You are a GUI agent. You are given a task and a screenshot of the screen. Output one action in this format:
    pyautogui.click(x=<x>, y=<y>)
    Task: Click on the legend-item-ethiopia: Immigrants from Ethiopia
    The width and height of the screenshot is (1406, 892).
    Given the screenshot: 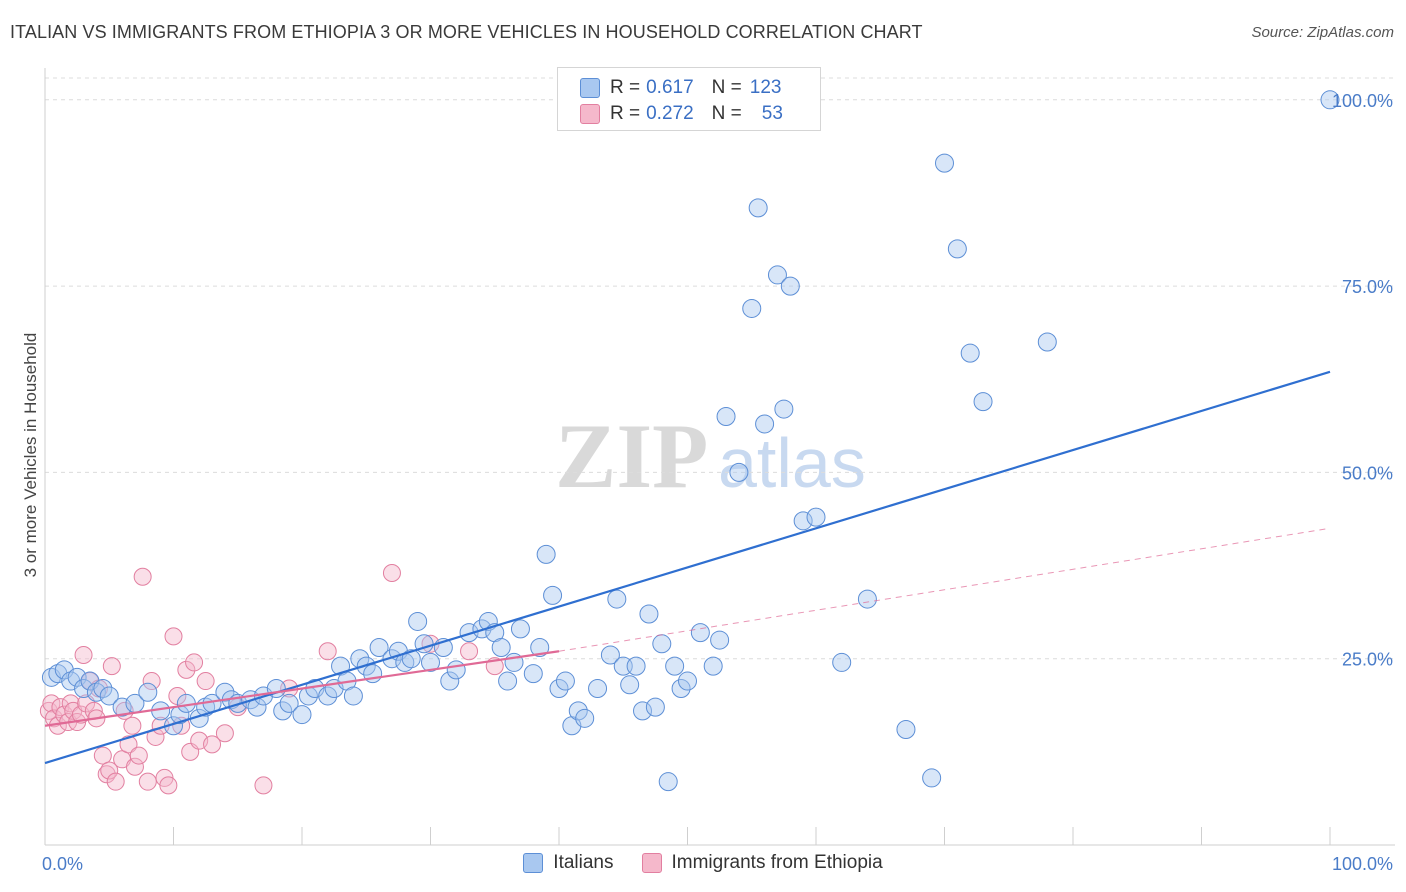 What is the action you would take?
    pyautogui.click(x=762, y=863)
    